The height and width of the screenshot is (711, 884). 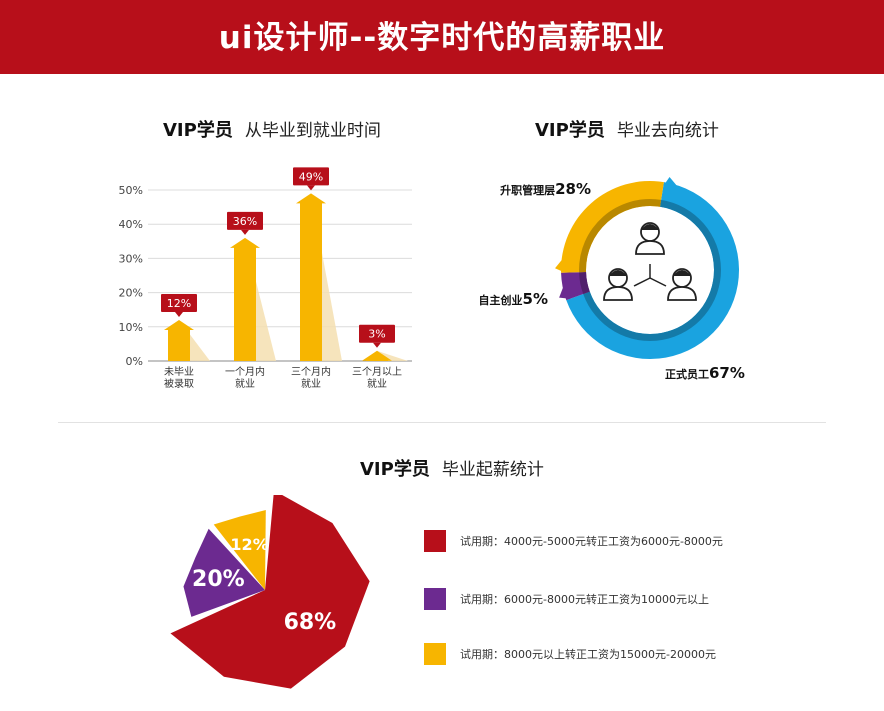 I want to click on donut-slice-label: 正式员工67%, so click(x=705, y=373).